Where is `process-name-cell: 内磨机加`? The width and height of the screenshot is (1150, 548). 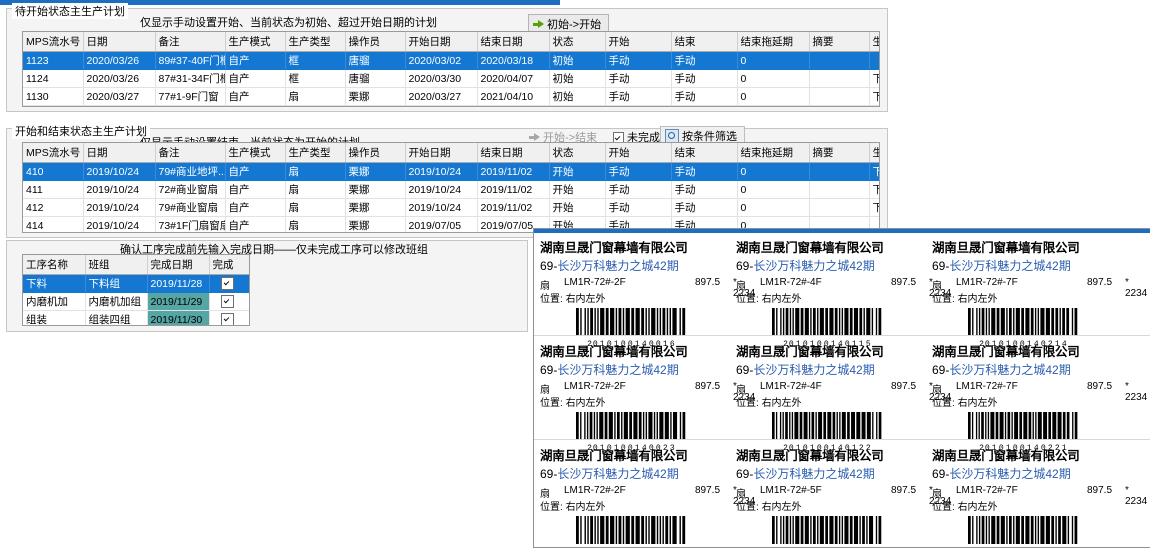
process-name-cell: 内磨机加 is located at coordinates (54, 301).